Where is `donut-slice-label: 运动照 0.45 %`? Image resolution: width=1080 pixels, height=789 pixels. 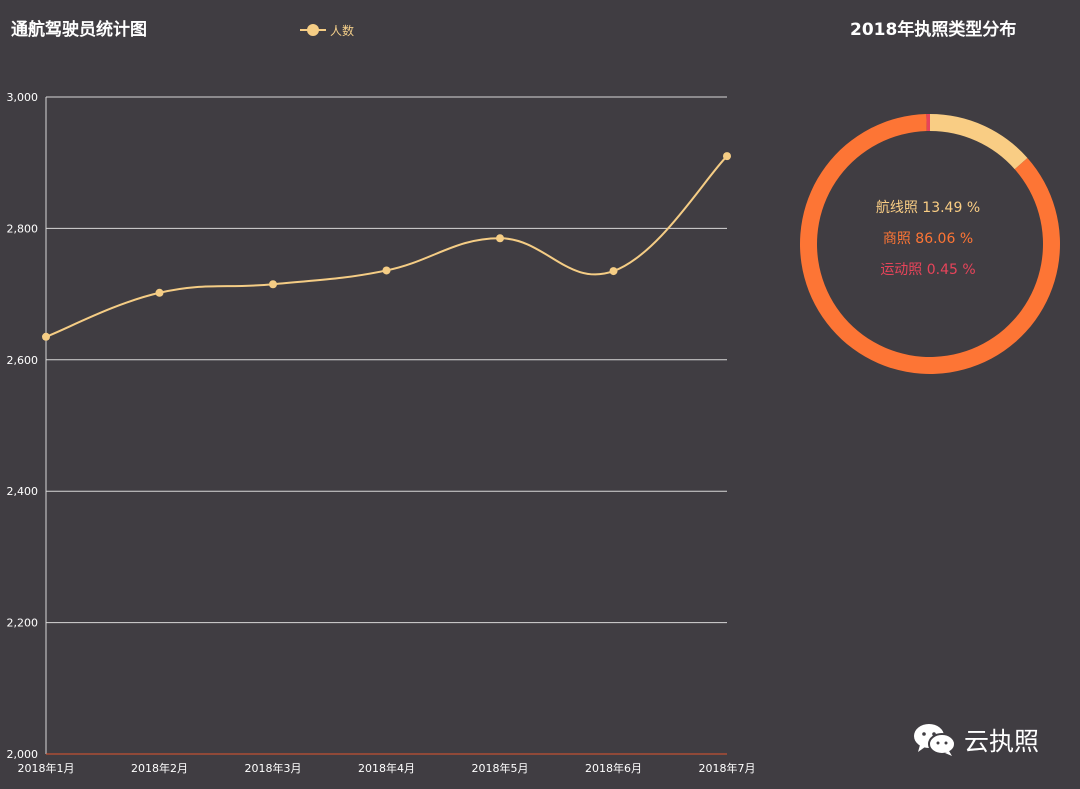
donut-slice-label: 运动照 0.45 % is located at coordinates (927, 270).